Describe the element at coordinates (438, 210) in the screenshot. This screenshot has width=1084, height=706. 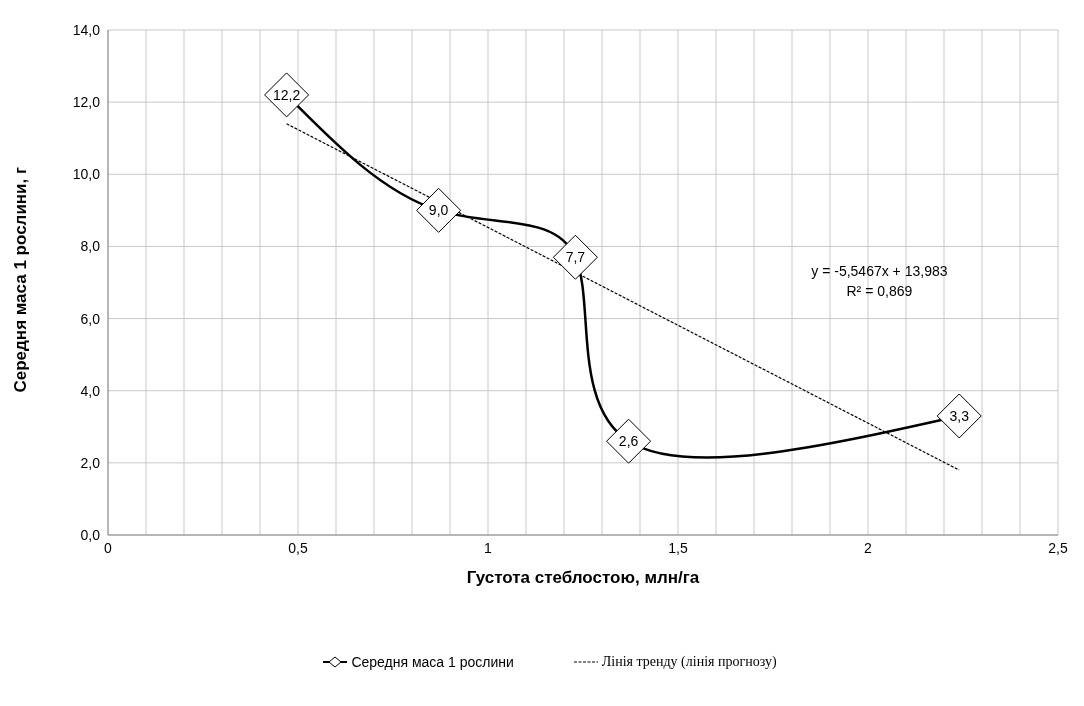
I see `data-label: 9,0` at that location.